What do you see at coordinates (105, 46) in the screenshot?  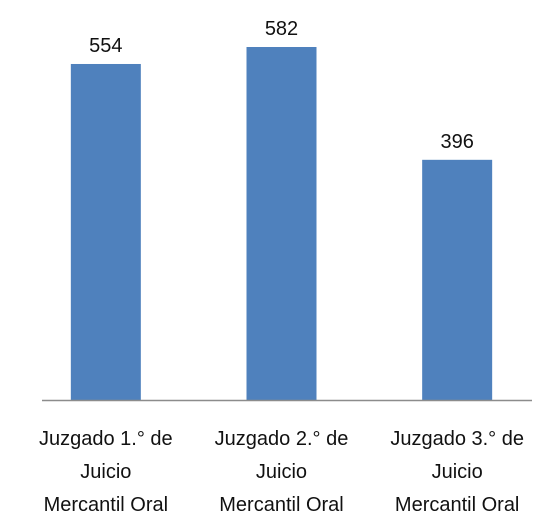 I see `data-label: 554` at bounding box center [105, 46].